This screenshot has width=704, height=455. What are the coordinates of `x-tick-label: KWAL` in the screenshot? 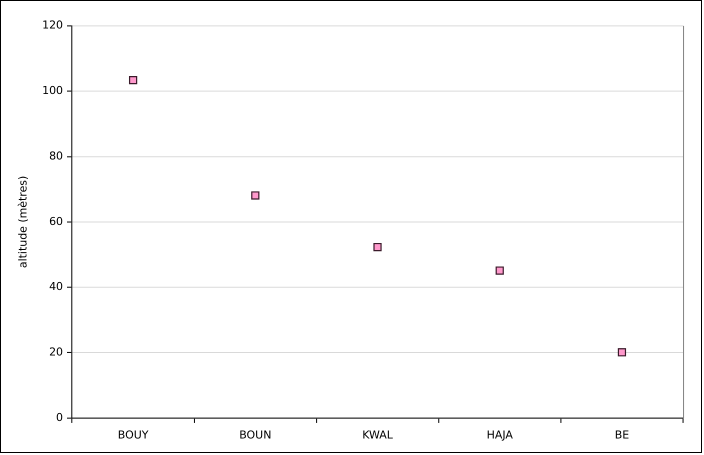 It's located at (378, 435).